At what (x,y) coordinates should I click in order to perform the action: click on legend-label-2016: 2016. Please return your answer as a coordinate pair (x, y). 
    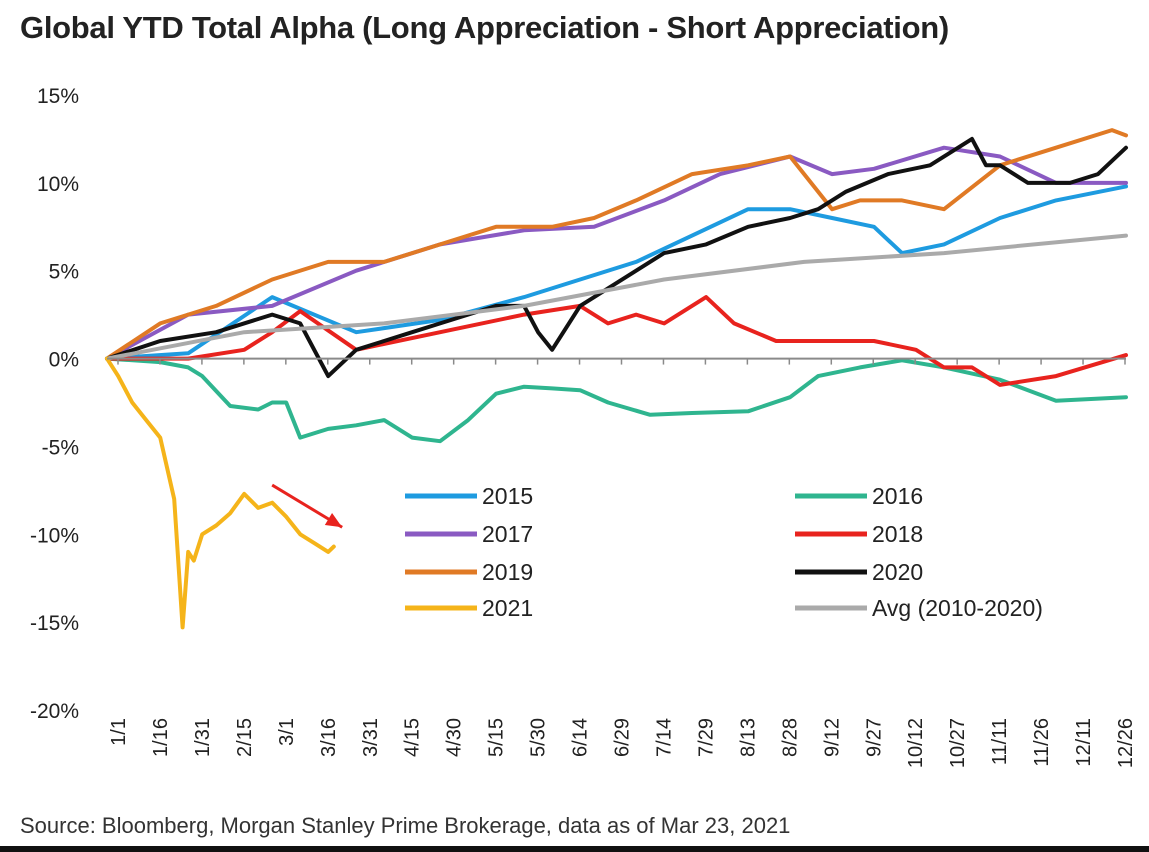
    Looking at the image, I should click on (897, 496).